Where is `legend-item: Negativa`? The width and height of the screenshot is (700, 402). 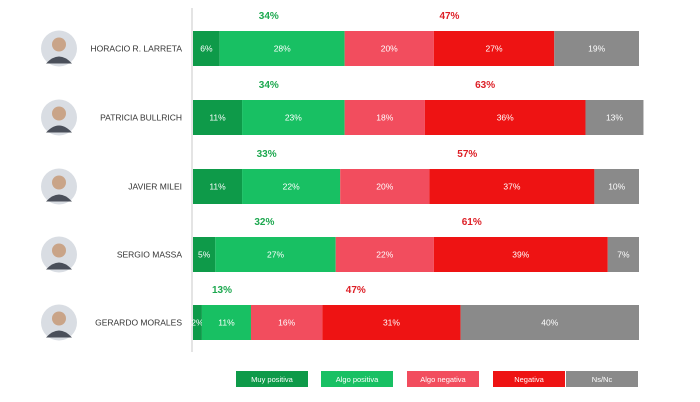 legend-item: Negativa is located at coordinates (529, 379).